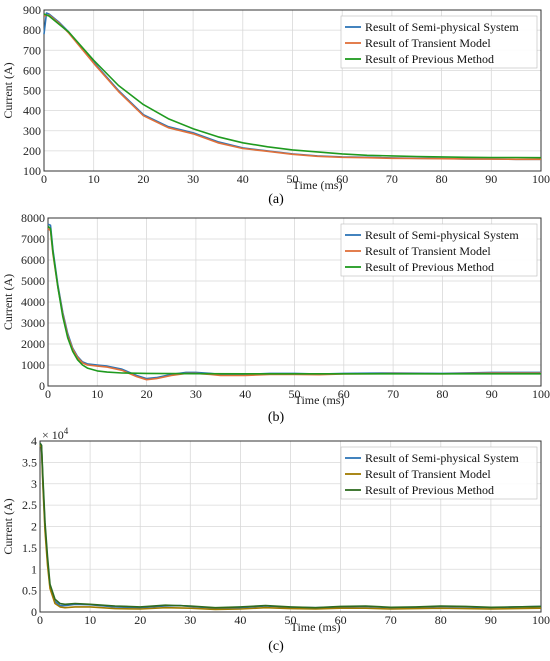  What do you see at coordinates (32, 131) in the screenshot?
I see `y-tick-label: 300` at bounding box center [32, 131].